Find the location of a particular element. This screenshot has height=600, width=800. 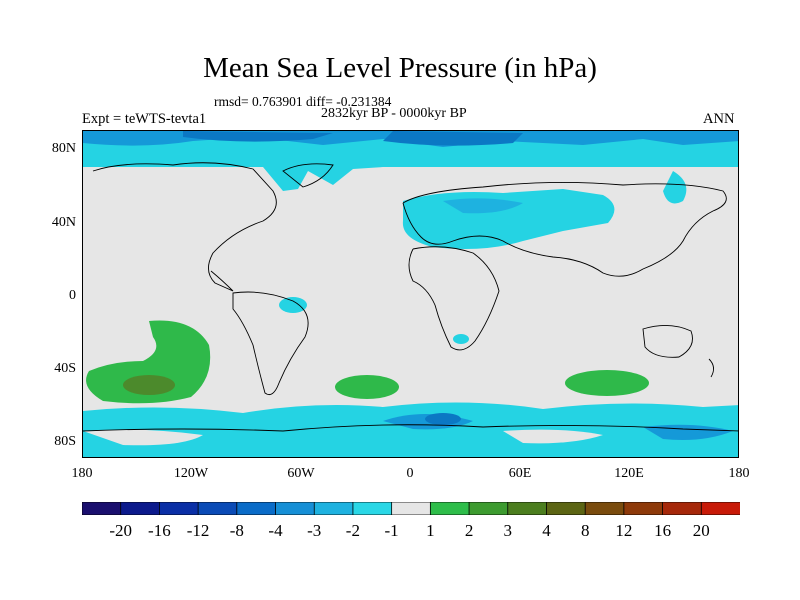

south-pacific-positive is located at coordinates (148, 362).